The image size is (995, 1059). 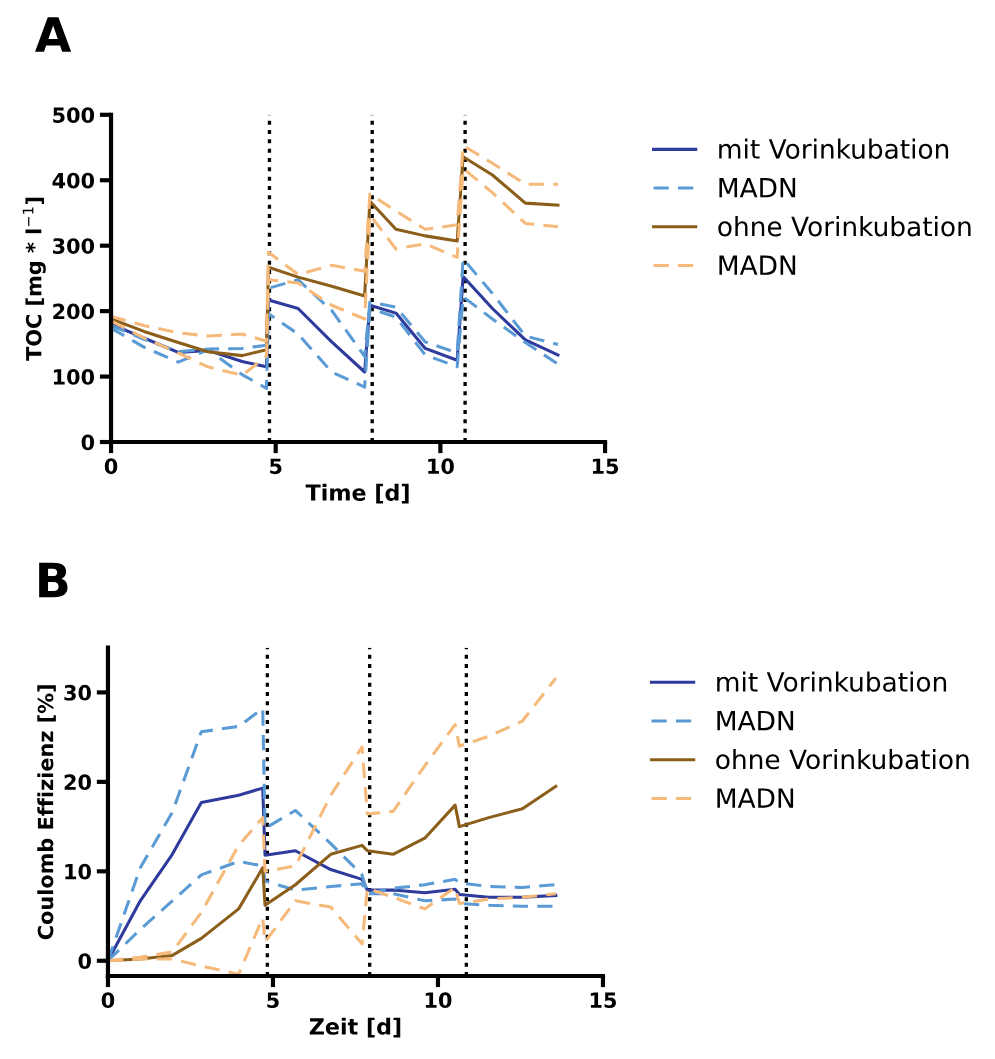 What do you see at coordinates (34, 279) in the screenshot?
I see `y-axis-title: TOC [mg * l$^{−1}$]` at bounding box center [34, 279].